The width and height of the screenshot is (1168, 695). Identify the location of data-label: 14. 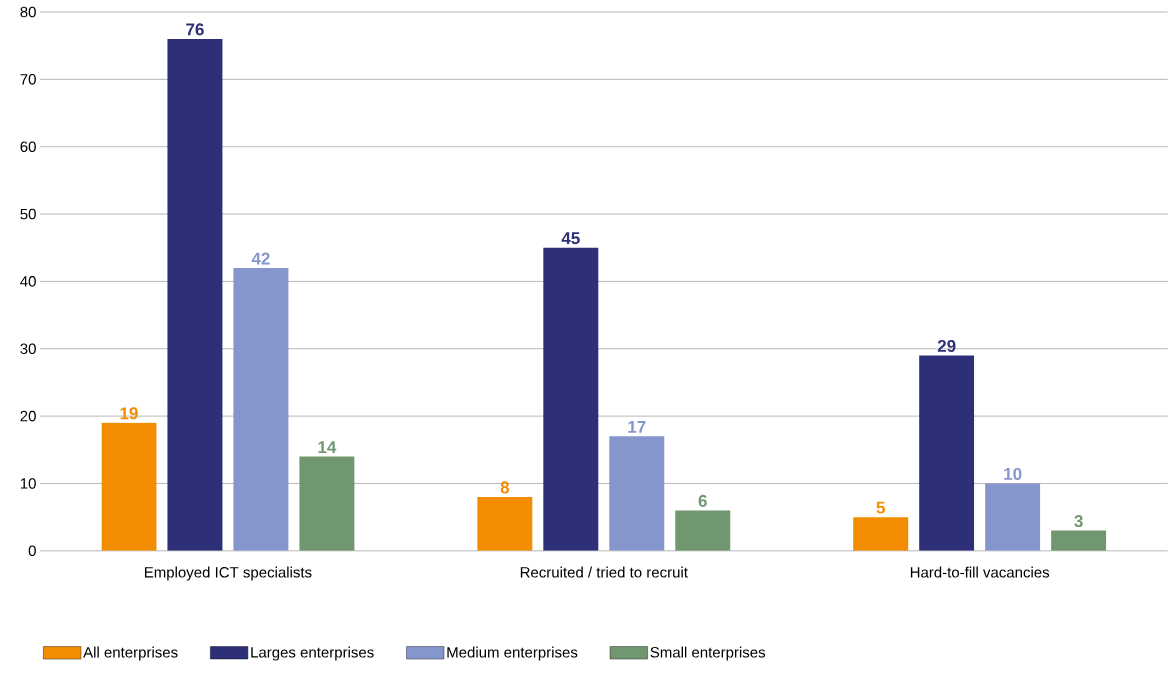
(327, 447).